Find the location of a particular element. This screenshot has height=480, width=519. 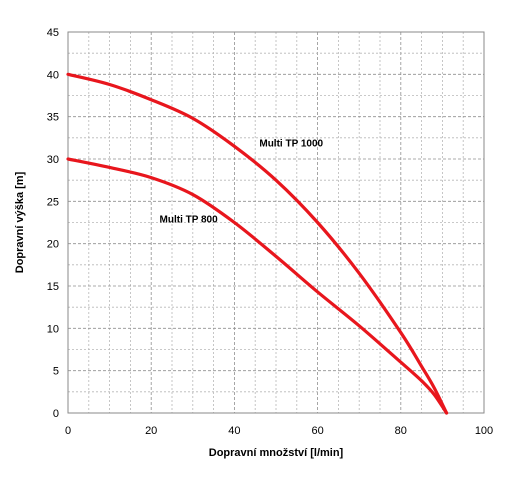

series-label: Multi TP 800 is located at coordinates (189, 220).